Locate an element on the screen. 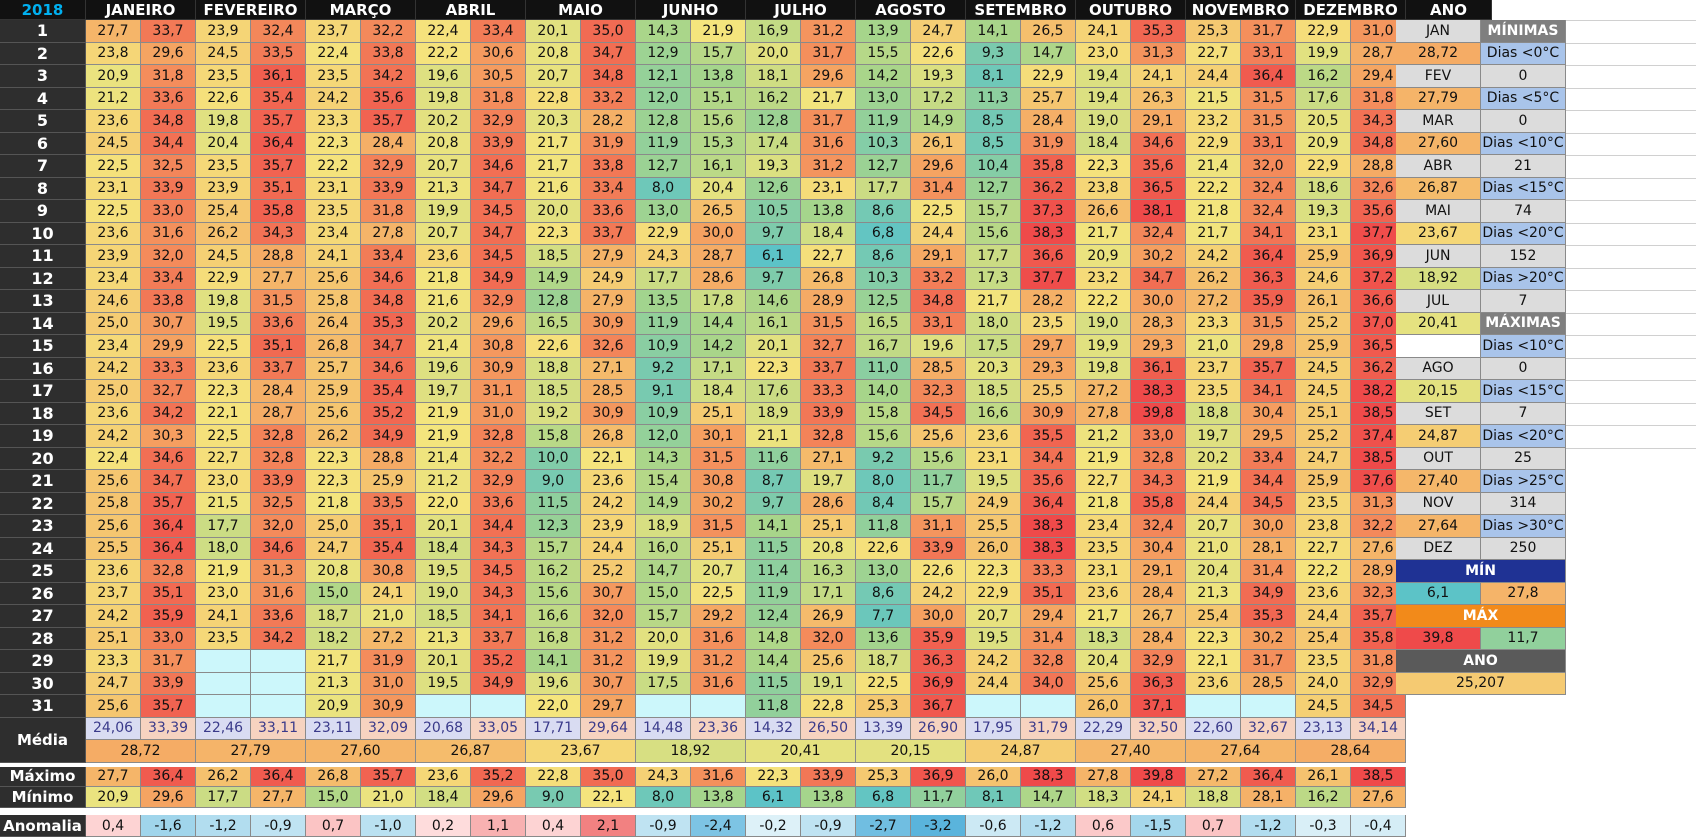 The height and width of the screenshot is (837, 1696). temp-cell: 35,2 is located at coordinates (388, 413).